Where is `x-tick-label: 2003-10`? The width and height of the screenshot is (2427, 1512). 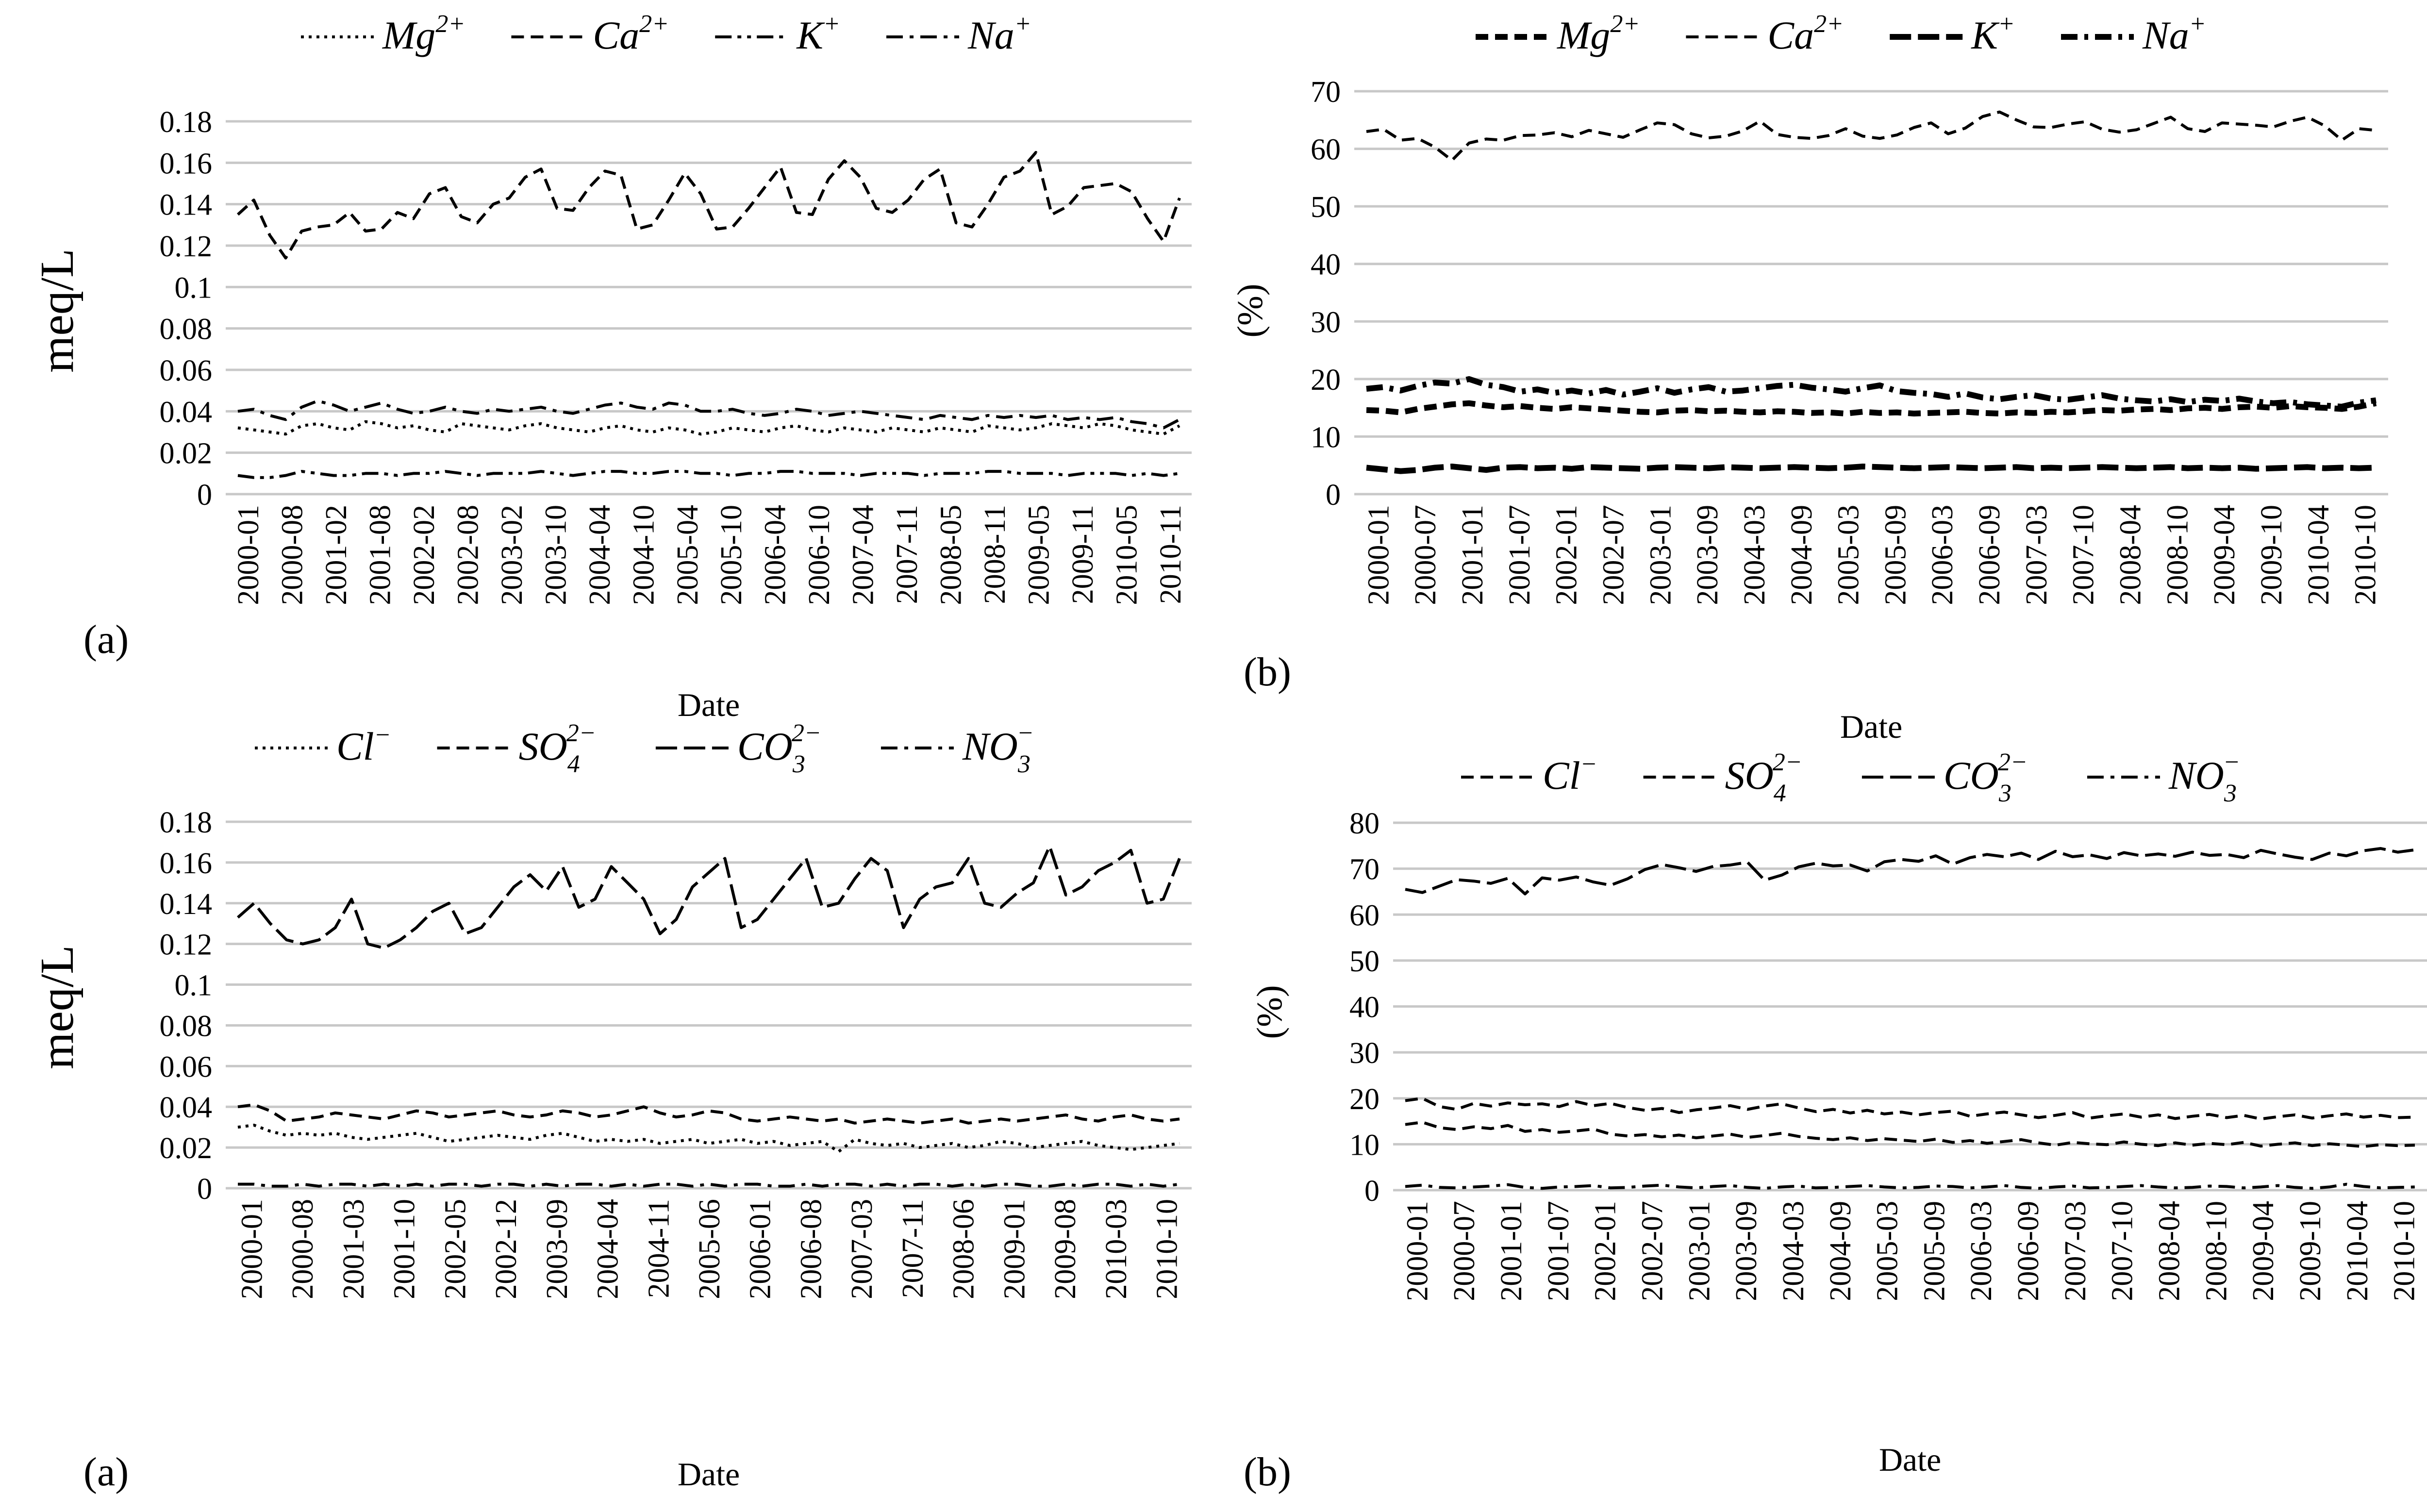 x-tick-label: 2003-10 is located at coordinates (555, 555).